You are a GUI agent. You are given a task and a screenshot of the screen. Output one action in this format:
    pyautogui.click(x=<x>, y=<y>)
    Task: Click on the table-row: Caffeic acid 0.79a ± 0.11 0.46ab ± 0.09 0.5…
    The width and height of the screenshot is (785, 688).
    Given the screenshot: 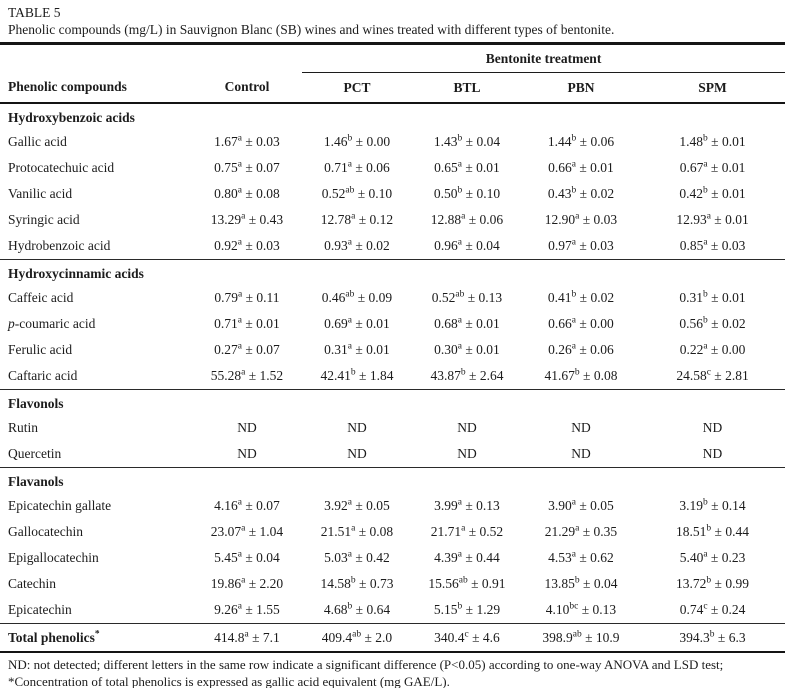 What is the action you would take?
    pyautogui.click(x=392, y=298)
    